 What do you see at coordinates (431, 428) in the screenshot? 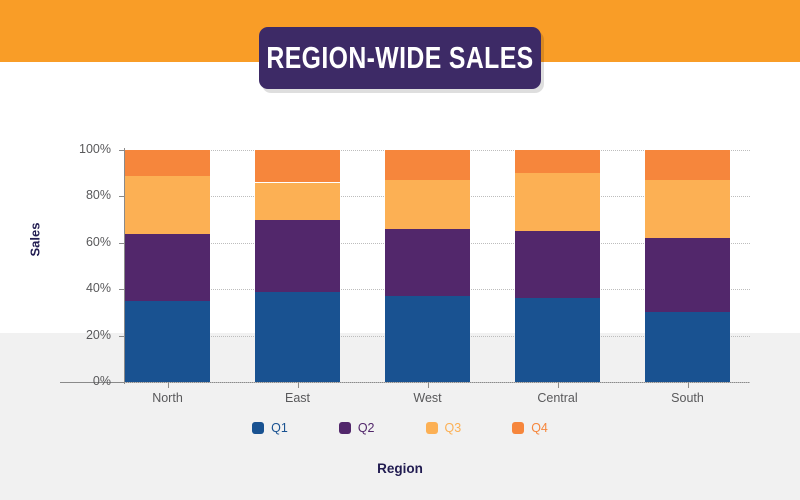
I see `legend-swatch-q3` at bounding box center [431, 428].